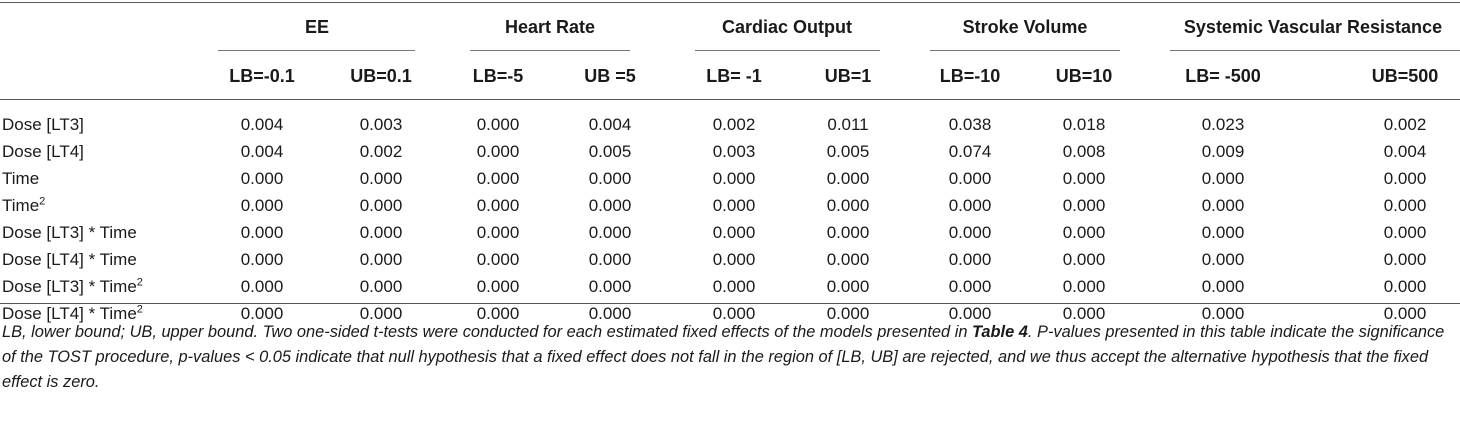 The width and height of the screenshot is (1460, 425). Describe the element at coordinates (848, 76) in the screenshot. I see `bound-header: UB=1` at that location.